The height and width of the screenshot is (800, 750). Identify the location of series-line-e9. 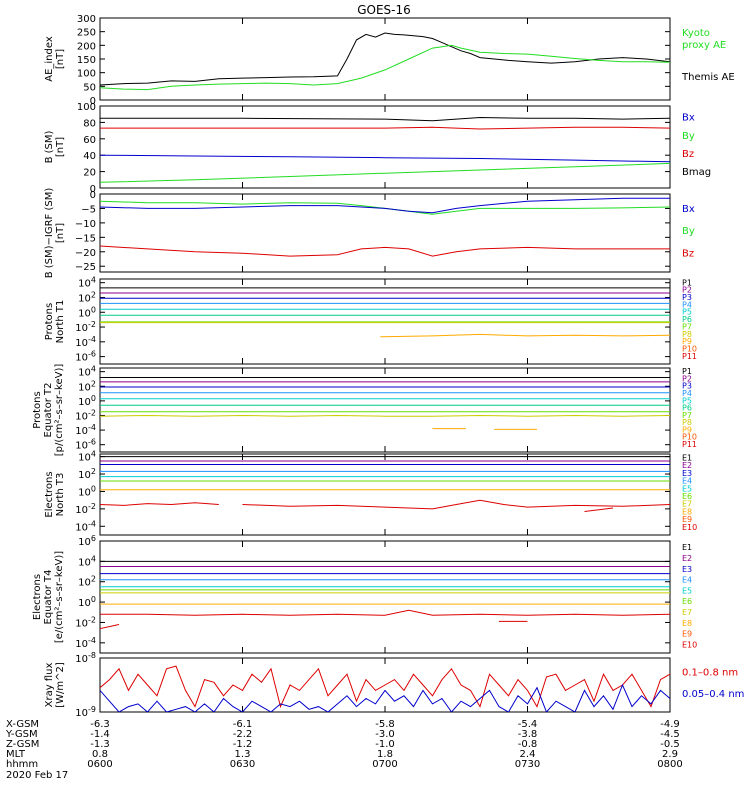
(385, 612).